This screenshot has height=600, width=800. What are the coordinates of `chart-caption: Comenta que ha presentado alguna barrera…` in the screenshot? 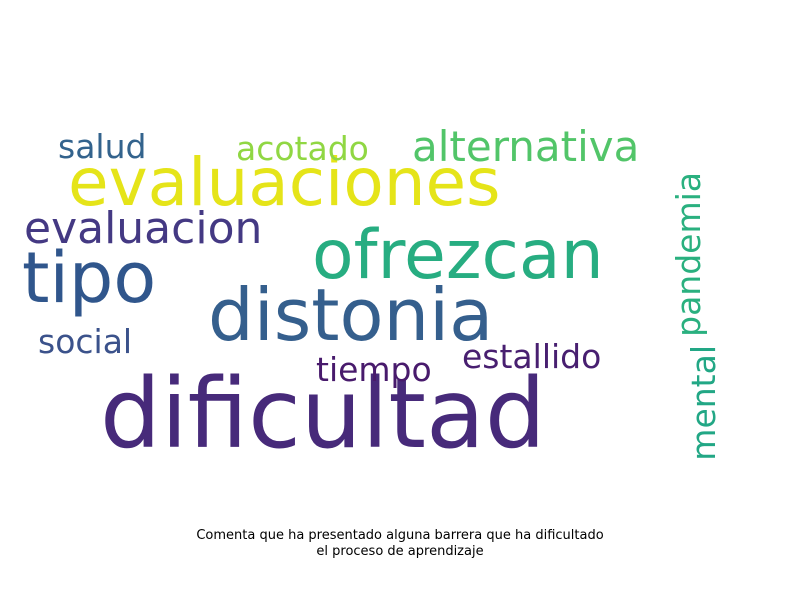 It's located at (400, 544).